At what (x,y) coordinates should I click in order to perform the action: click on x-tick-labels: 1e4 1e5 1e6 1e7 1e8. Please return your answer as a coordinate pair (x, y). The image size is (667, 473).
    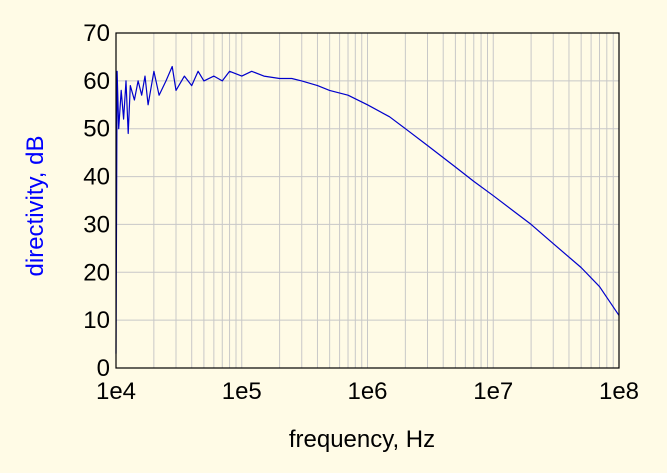
    Looking at the image, I should click on (367, 391).